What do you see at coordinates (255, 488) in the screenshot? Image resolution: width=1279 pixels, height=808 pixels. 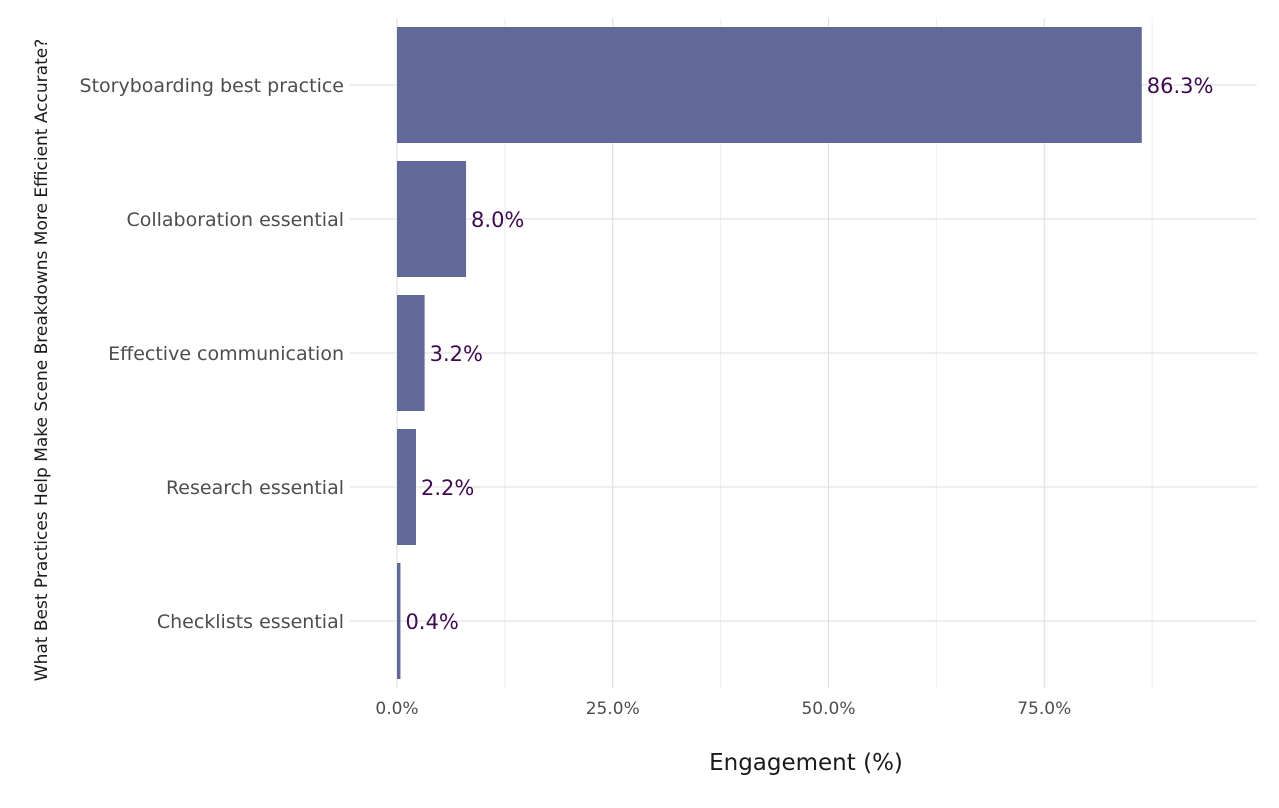 I see `category-label: Research essential` at bounding box center [255, 488].